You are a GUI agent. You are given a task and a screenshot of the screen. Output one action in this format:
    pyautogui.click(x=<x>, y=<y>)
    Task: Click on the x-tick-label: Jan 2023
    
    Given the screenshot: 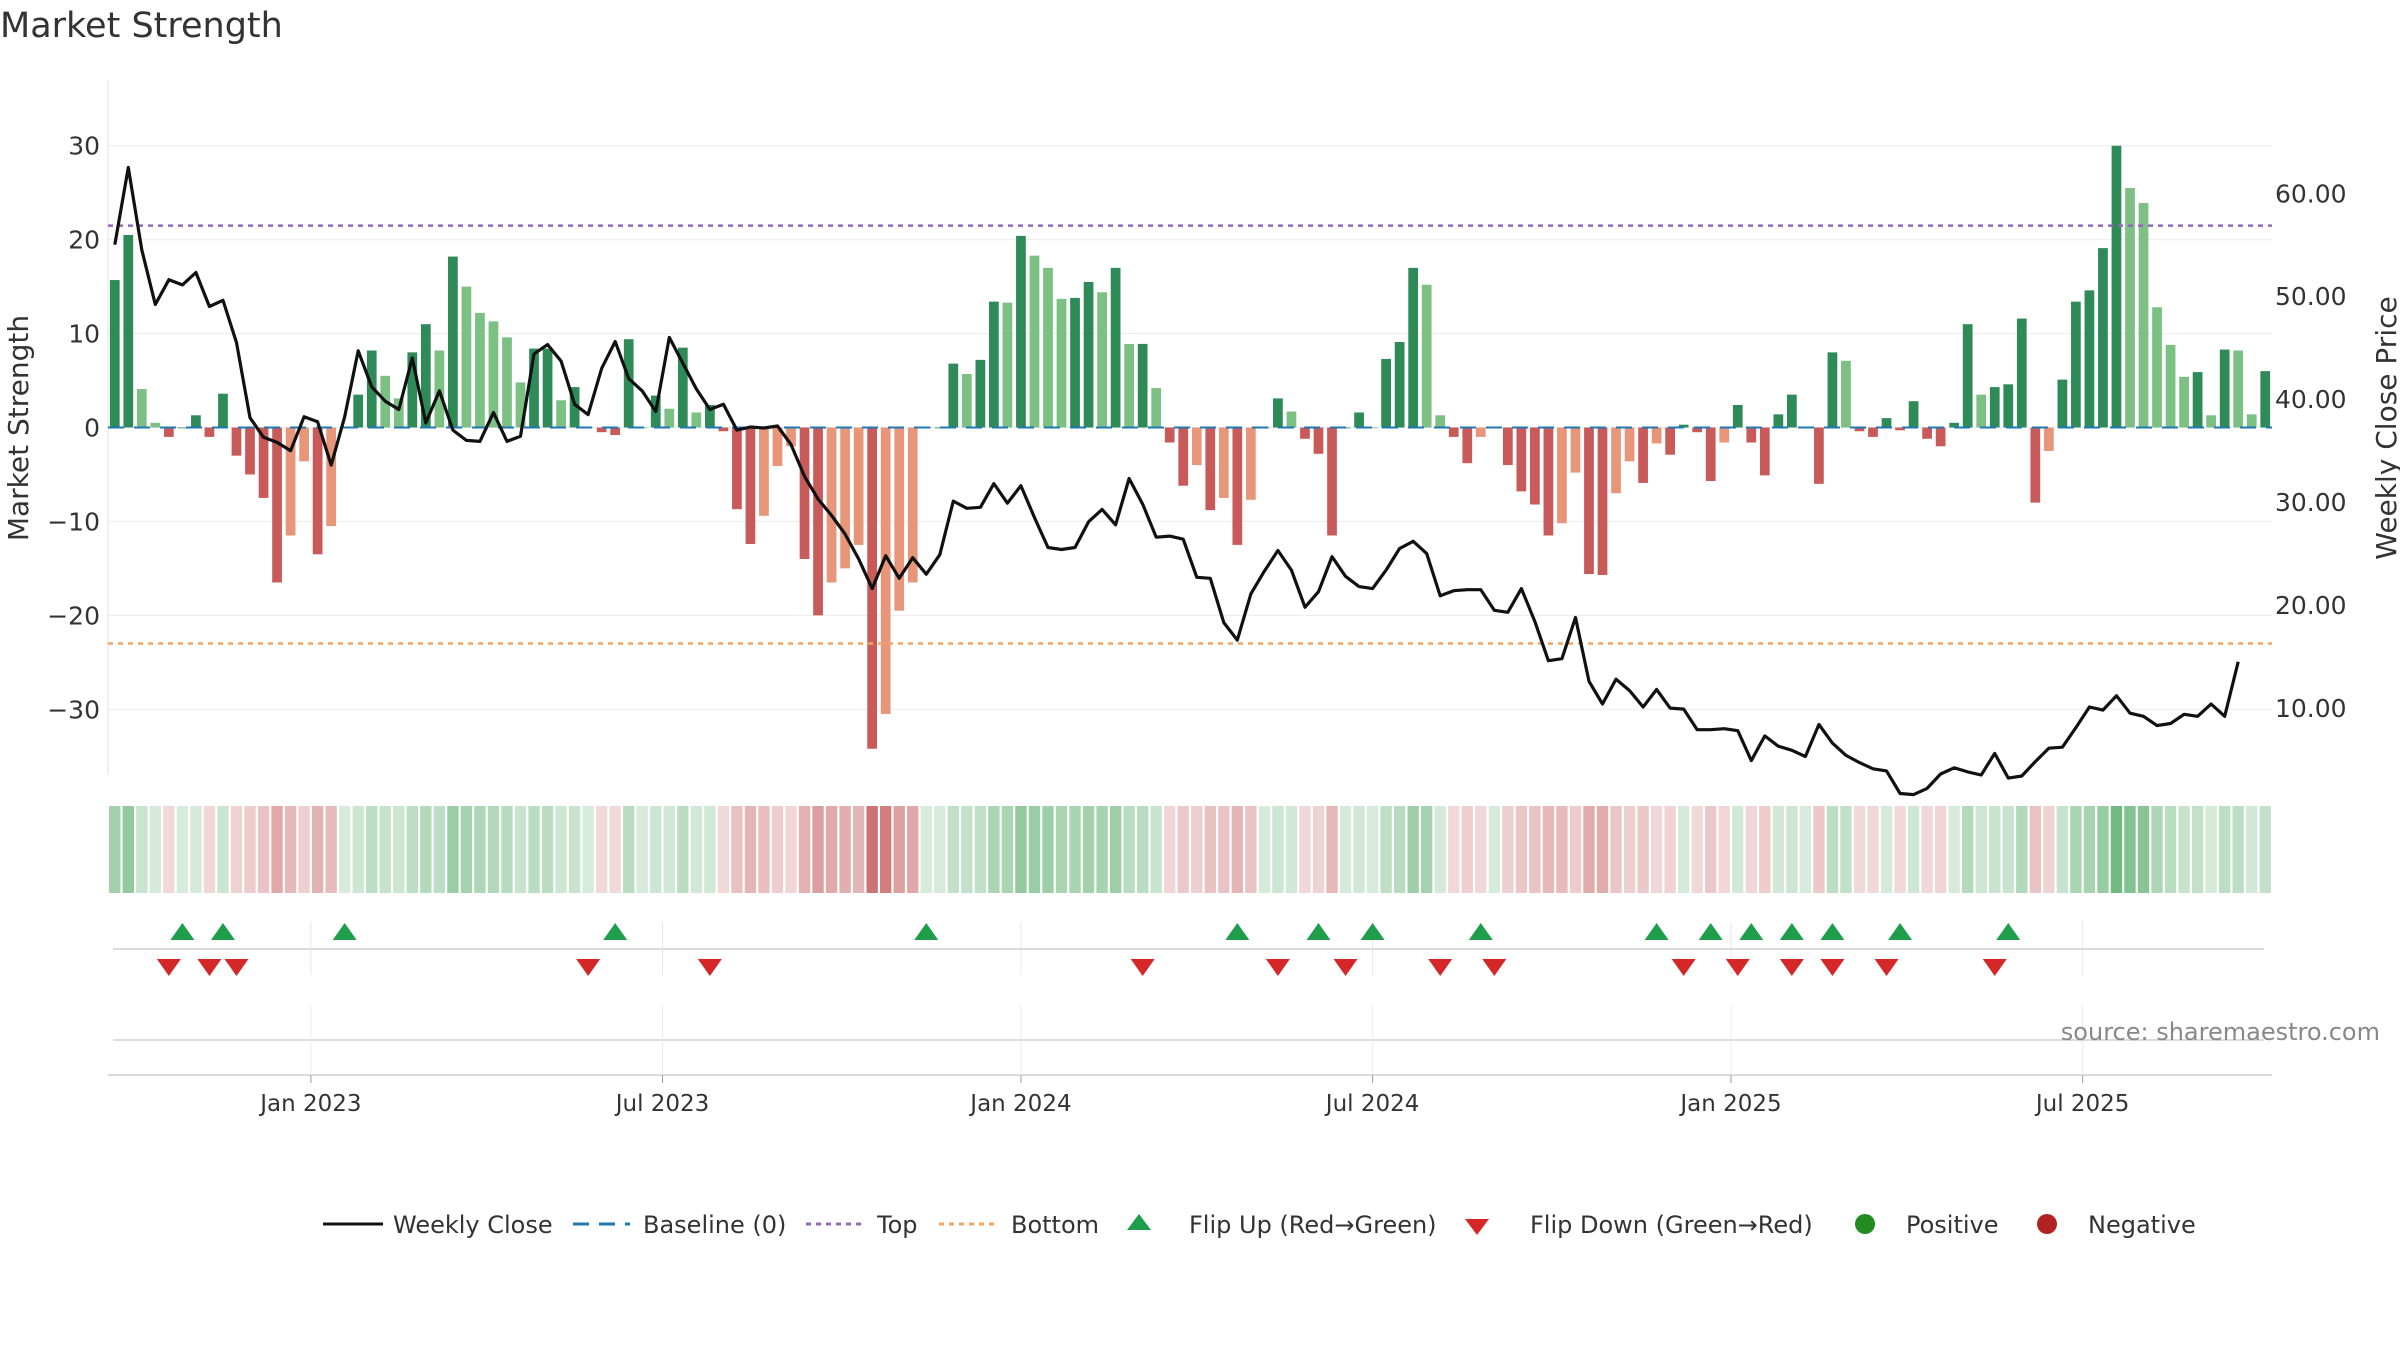 What is the action you would take?
    pyautogui.click(x=309, y=1104)
    